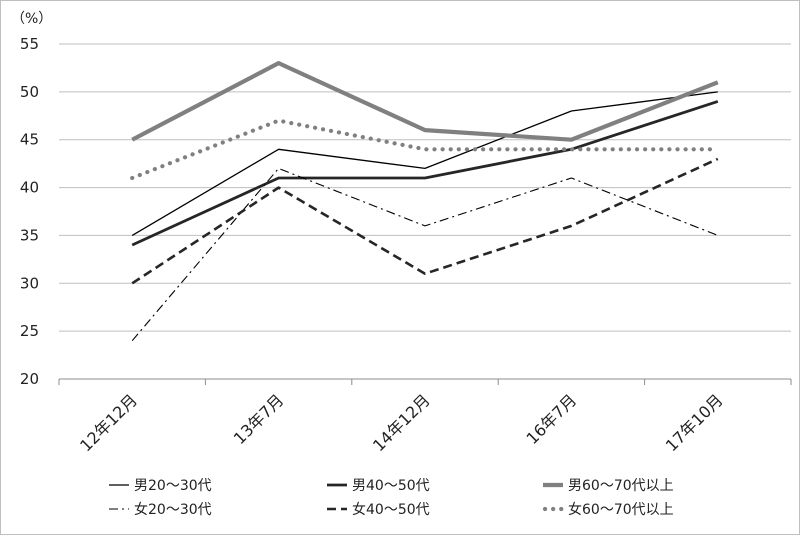 This screenshot has height=535, width=800. I want to click on legend-item: 女60〜70代以上, so click(608, 509).